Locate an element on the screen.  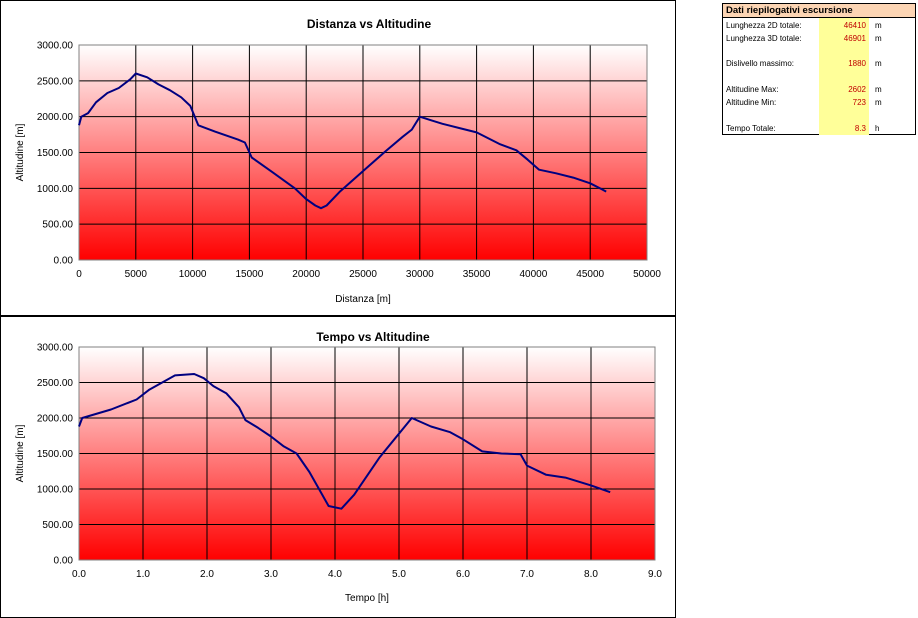
summary-label: Altitudine Max: is located at coordinates (752, 89).